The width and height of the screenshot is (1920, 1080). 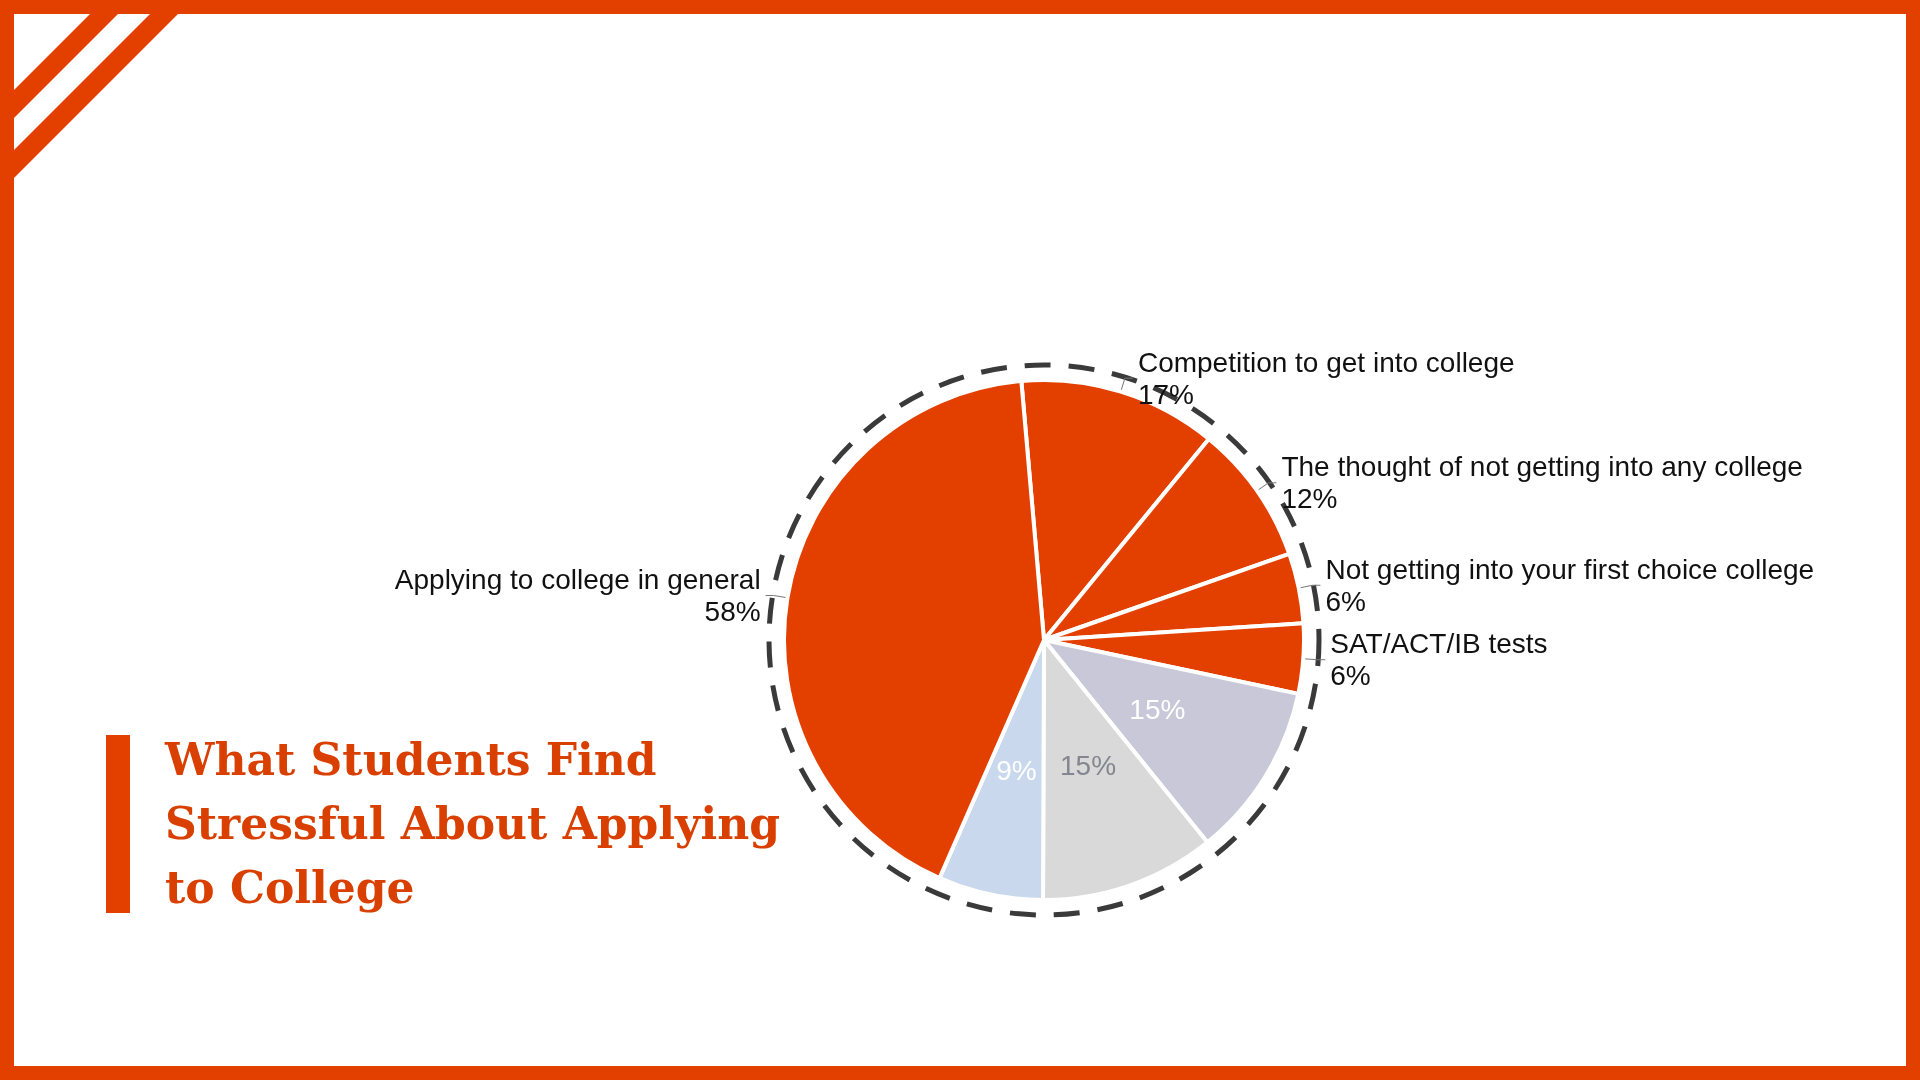 I want to click on text: What Students Find Stressful About Applying to College, so click(x=473, y=824).